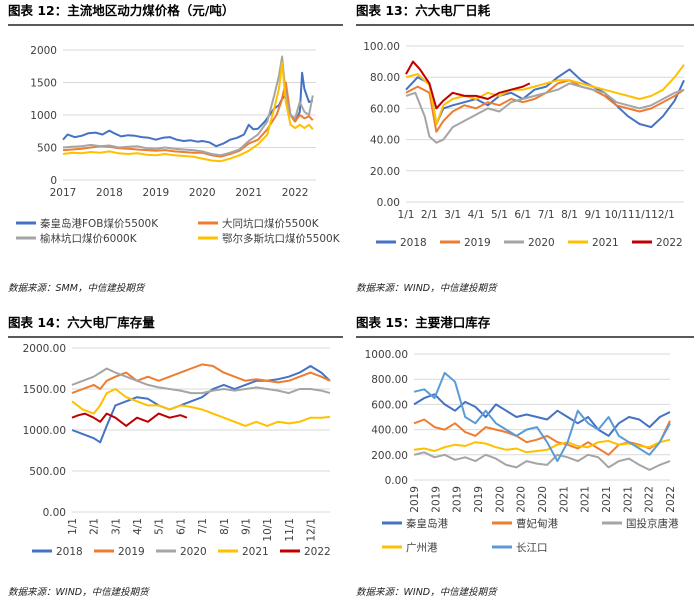  I want to click on y-tick-label: 40.00, so click(385, 141).